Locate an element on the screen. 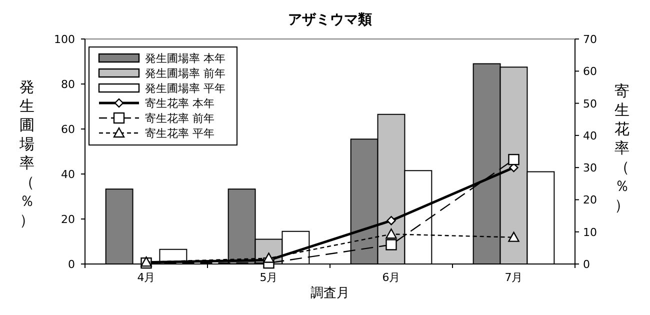 This screenshot has height=315, width=650. x-tick-label: 7月 is located at coordinates (513, 277).